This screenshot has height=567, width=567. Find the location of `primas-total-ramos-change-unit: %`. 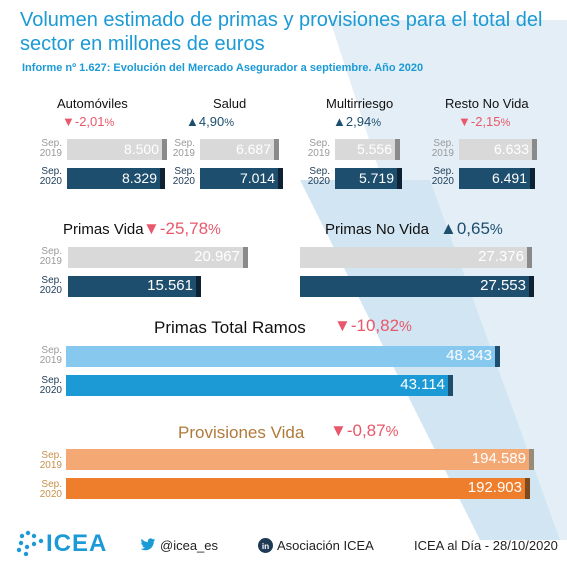

primas-total-ramos-change-unit: % is located at coordinates (405, 327).